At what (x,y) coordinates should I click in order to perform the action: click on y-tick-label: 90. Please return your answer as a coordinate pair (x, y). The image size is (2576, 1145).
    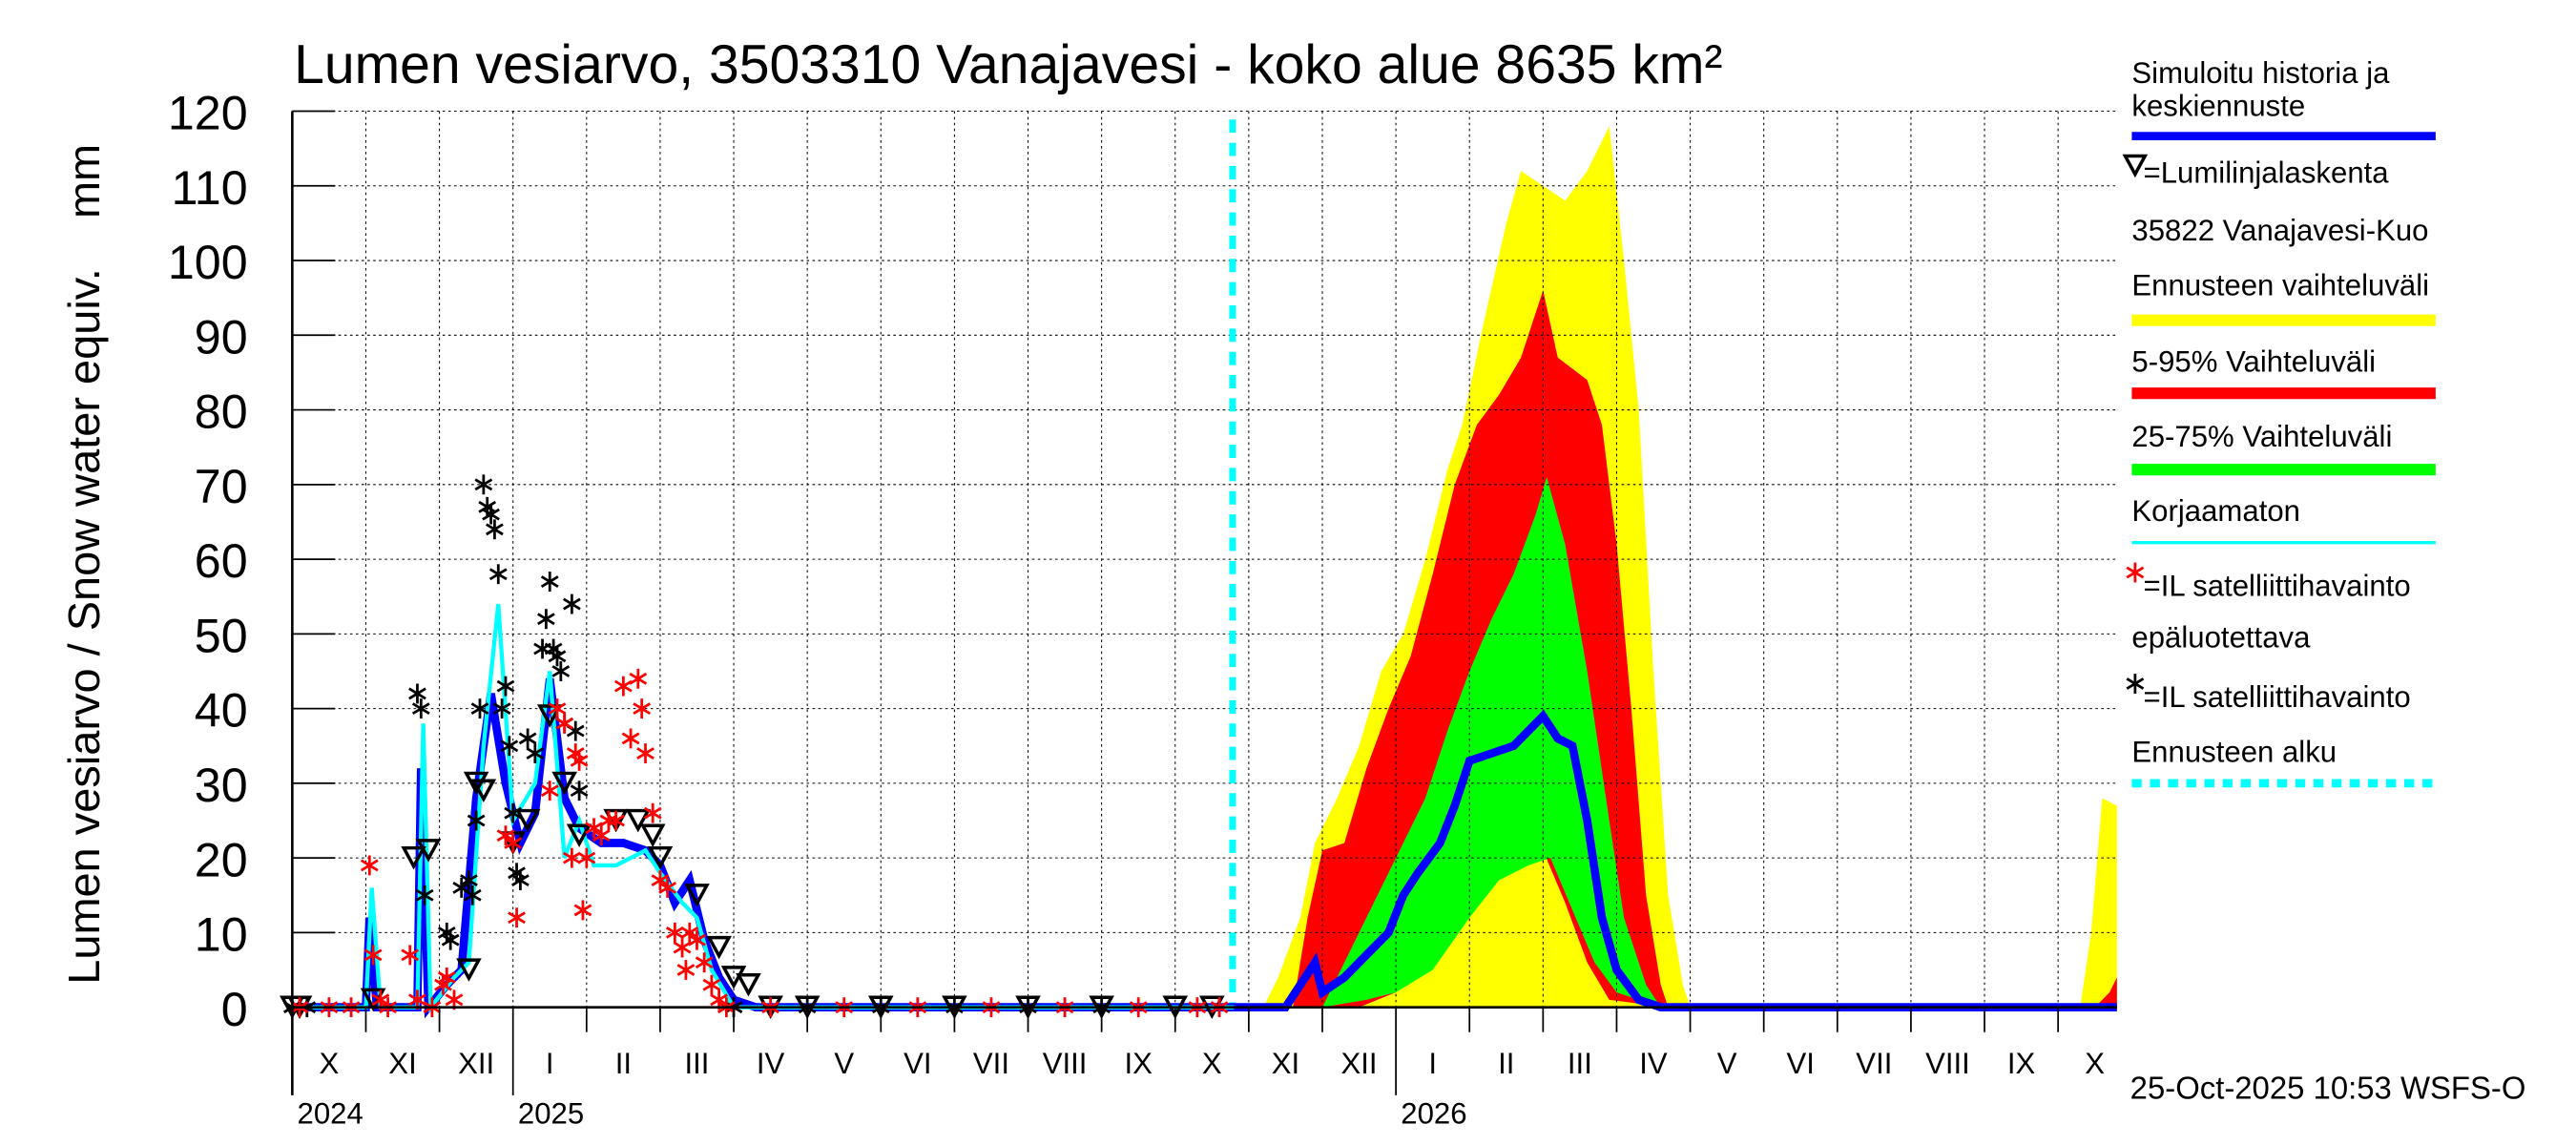
    Looking at the image, I should click on (221, 337).